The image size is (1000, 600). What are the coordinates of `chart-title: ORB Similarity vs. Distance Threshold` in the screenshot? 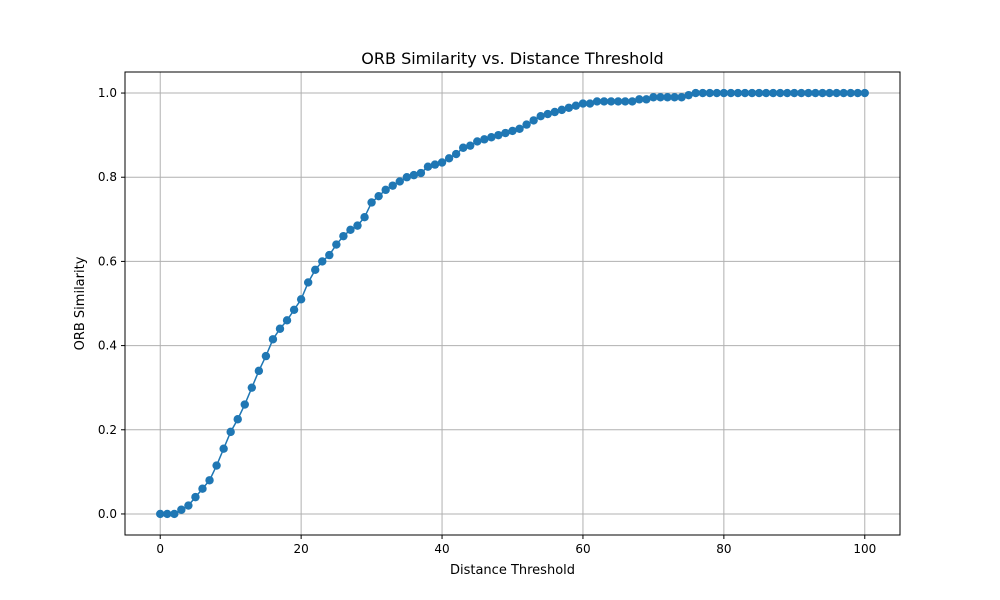 It's located at (512, 58).